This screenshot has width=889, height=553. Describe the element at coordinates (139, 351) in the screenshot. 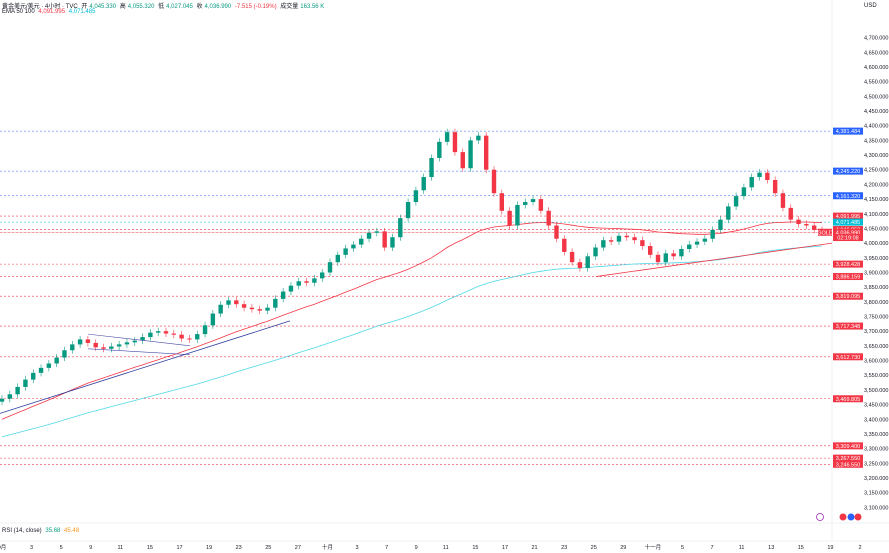

I see `trendline-flag-bottom` at that location.